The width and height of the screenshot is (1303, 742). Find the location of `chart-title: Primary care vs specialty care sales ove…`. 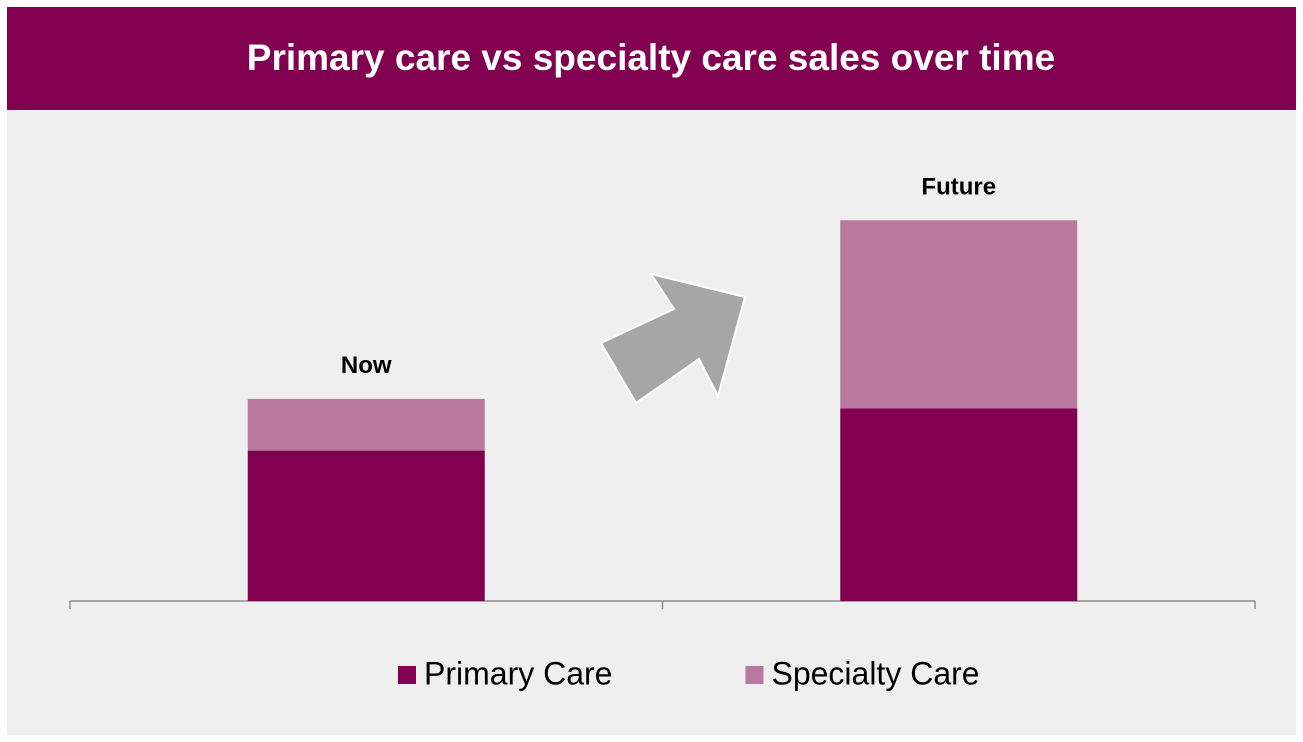

chart-title: Primary care vs specialty care sales ove… is located at coordinates (651, 57).